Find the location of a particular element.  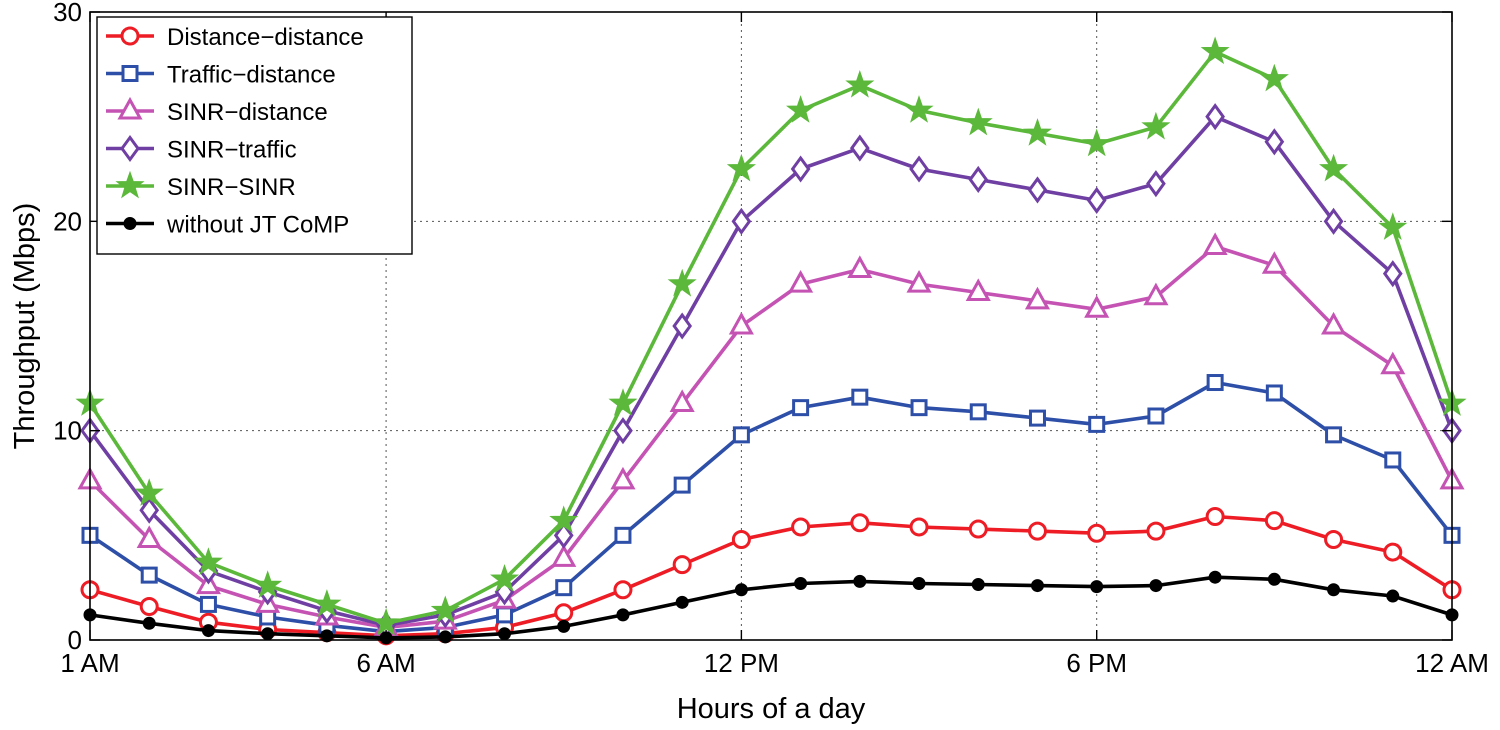

x-tick-label: 12 AM is located at coordinates (1452, 663).